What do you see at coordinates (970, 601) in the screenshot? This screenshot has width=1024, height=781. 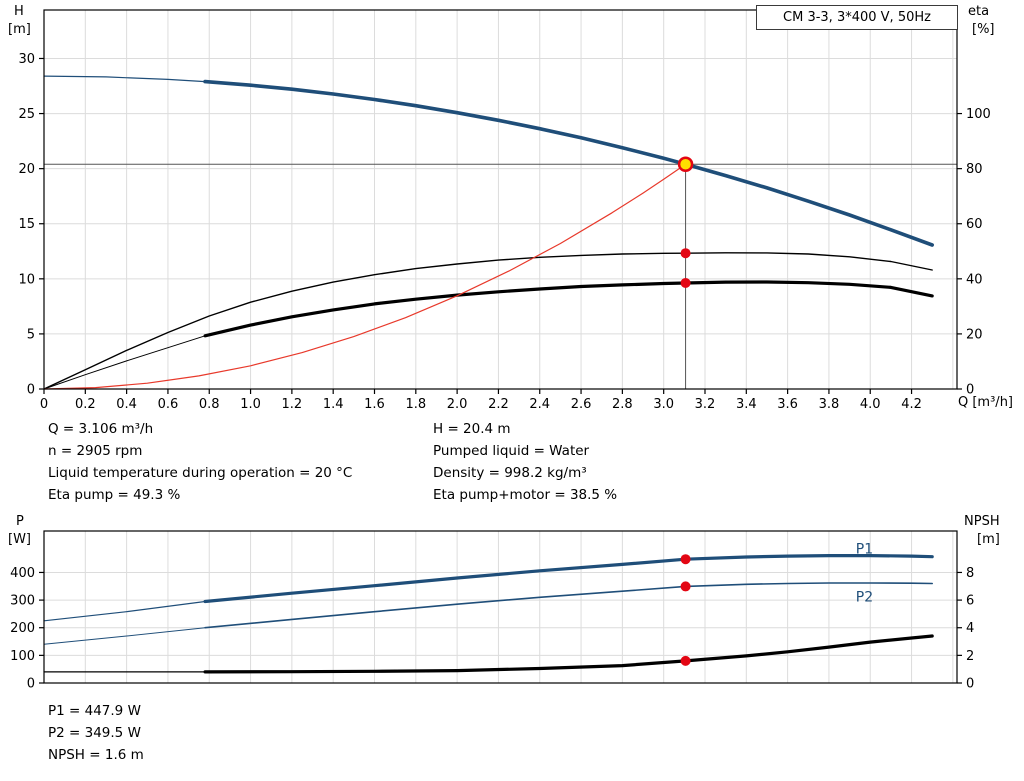 I see `svg-text: 6` at bounding box center [970, 601].